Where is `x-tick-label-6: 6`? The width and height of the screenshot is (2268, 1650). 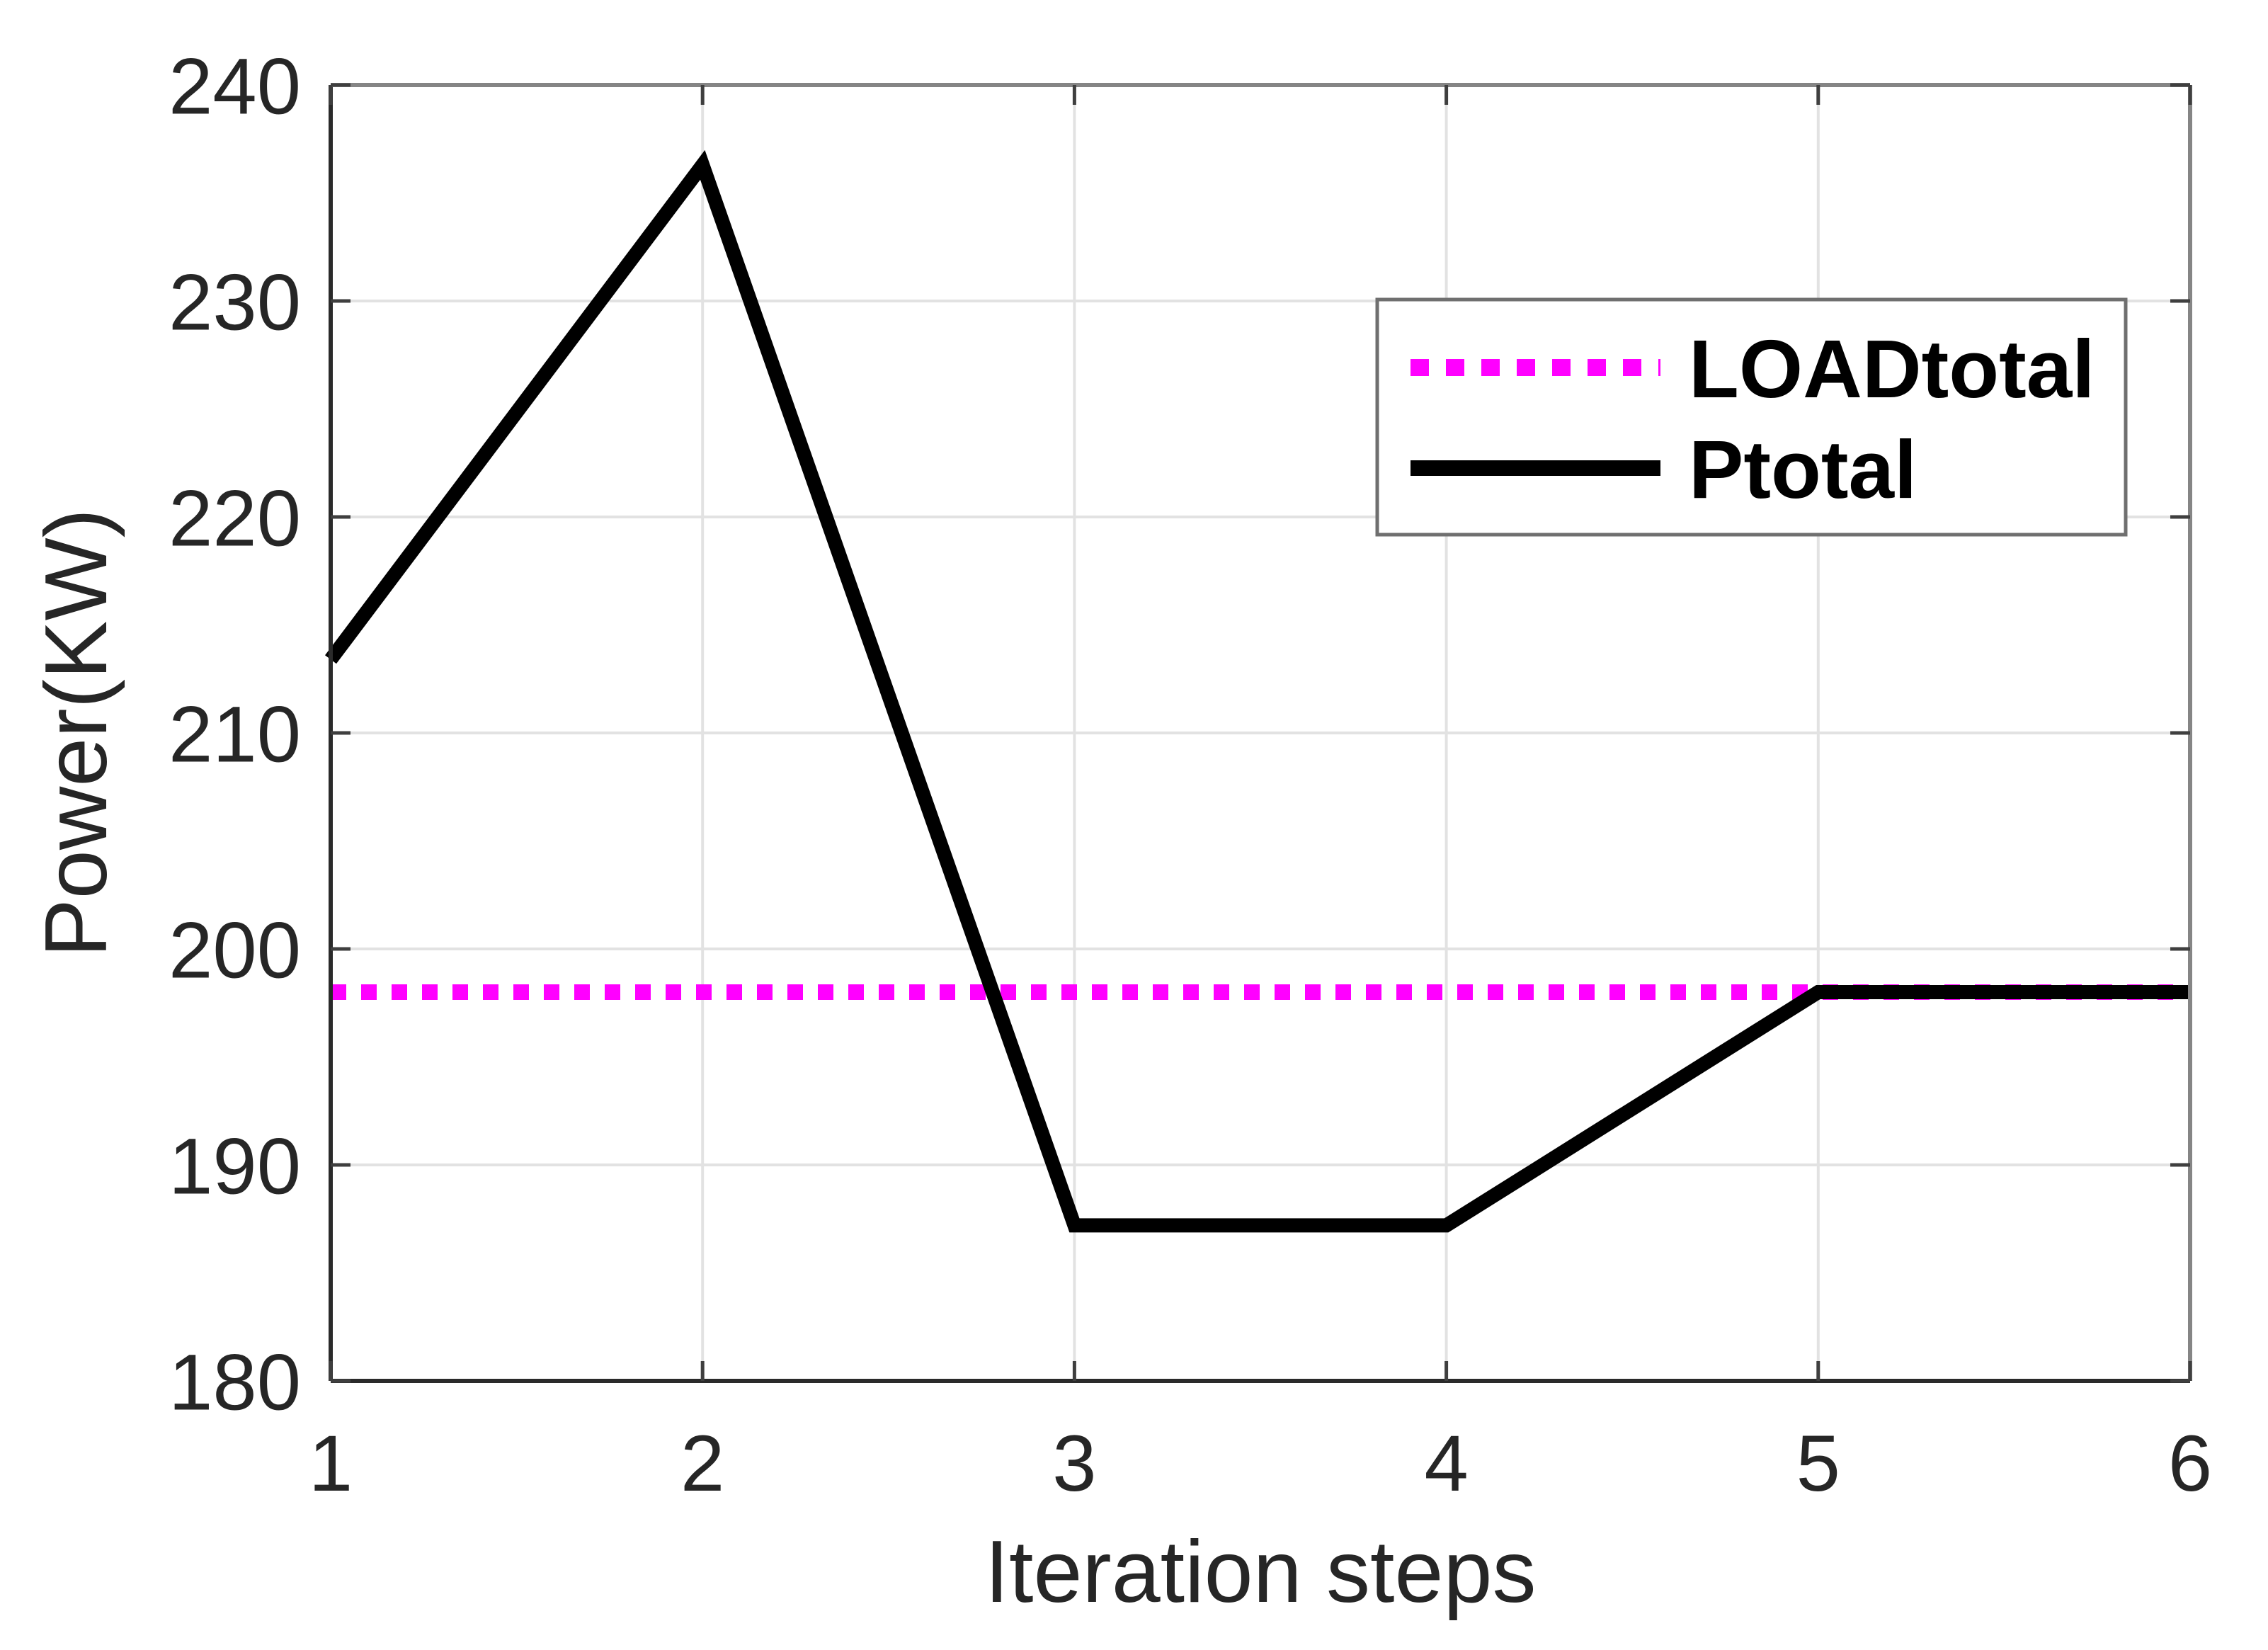
x-tick-label-6: 6 is located at coordinates (2190, 1463).